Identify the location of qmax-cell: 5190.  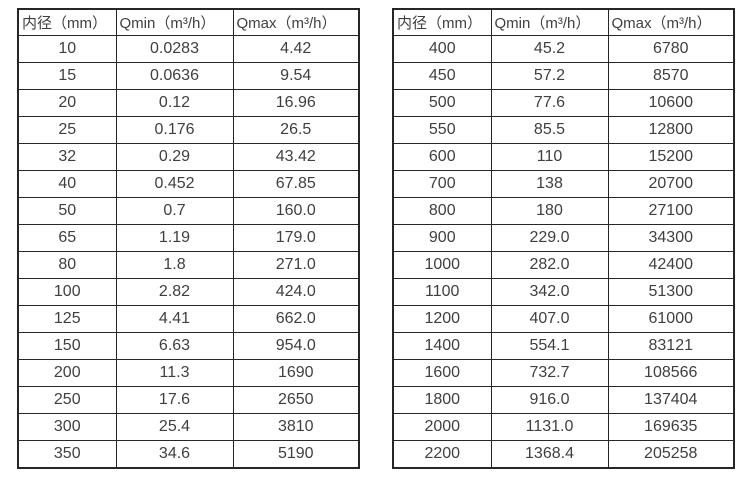
(296, 454).